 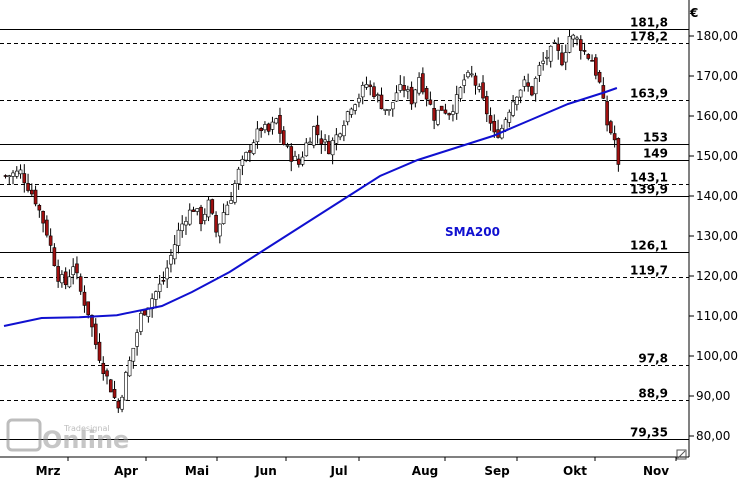 I want to click on x-tick-label: Mai, so click(x=197, y=471).